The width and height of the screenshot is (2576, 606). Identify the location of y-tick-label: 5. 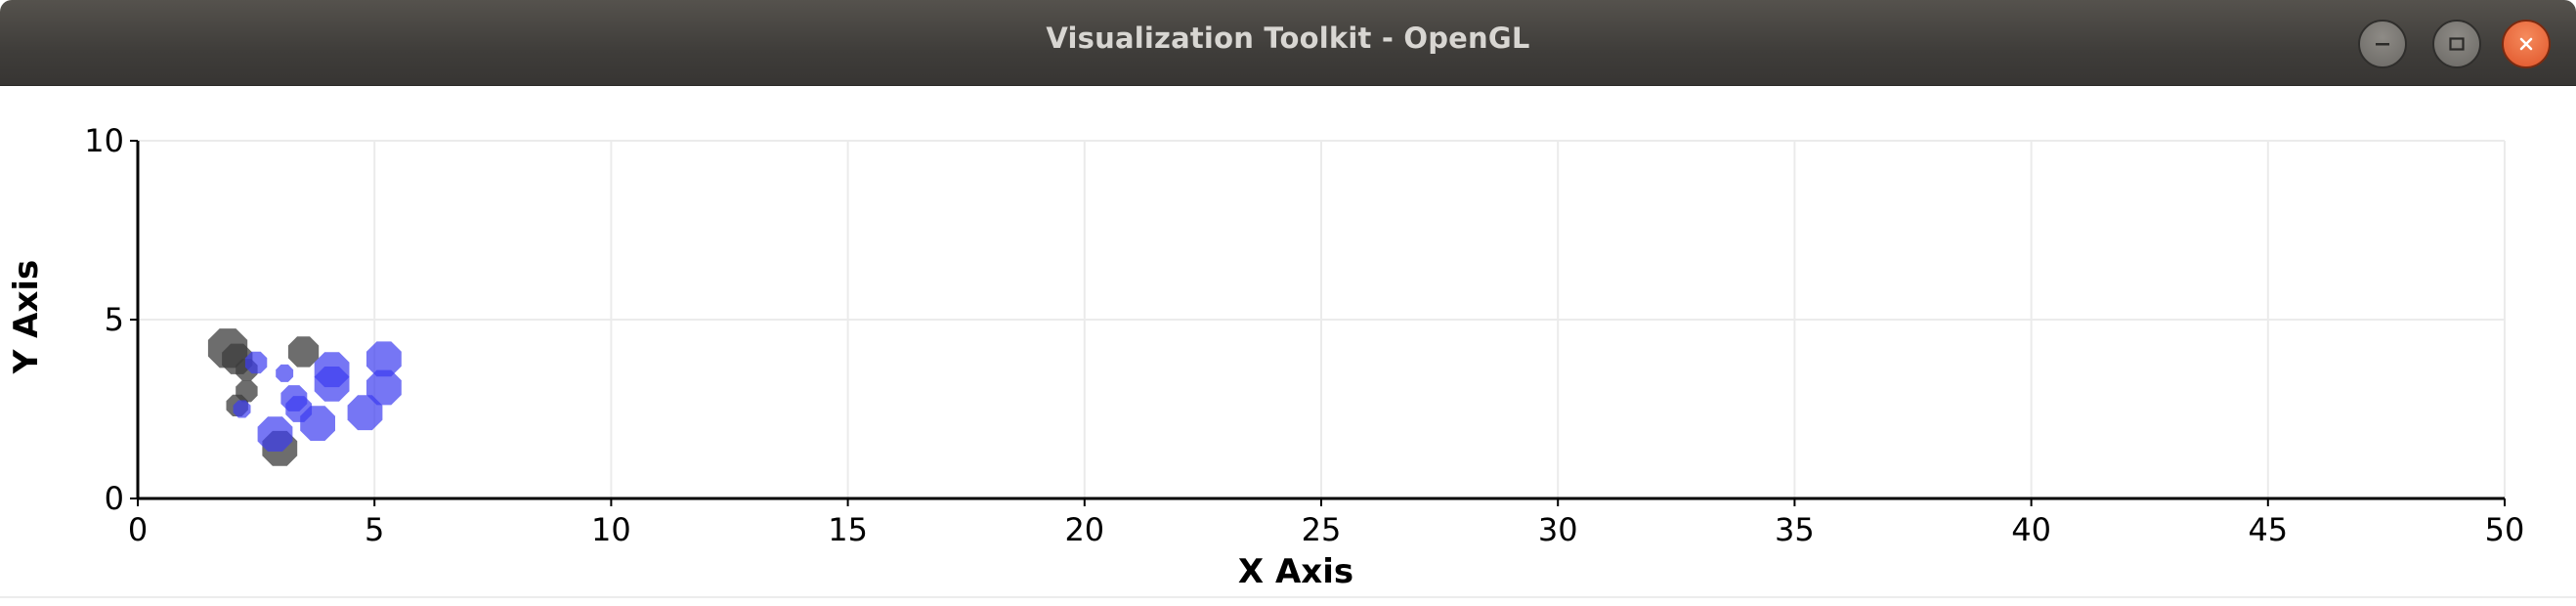
(115, 319).